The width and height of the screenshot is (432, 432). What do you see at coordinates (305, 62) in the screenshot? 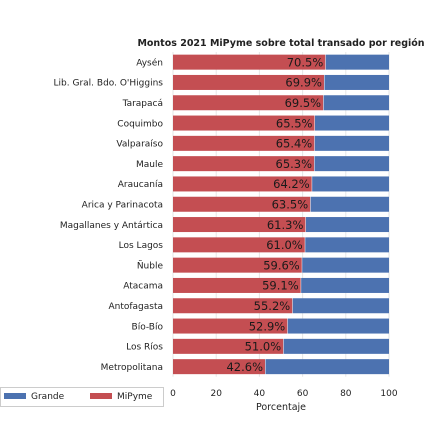
I see `data-label: 70.5%` at bounding box center [305, 62].